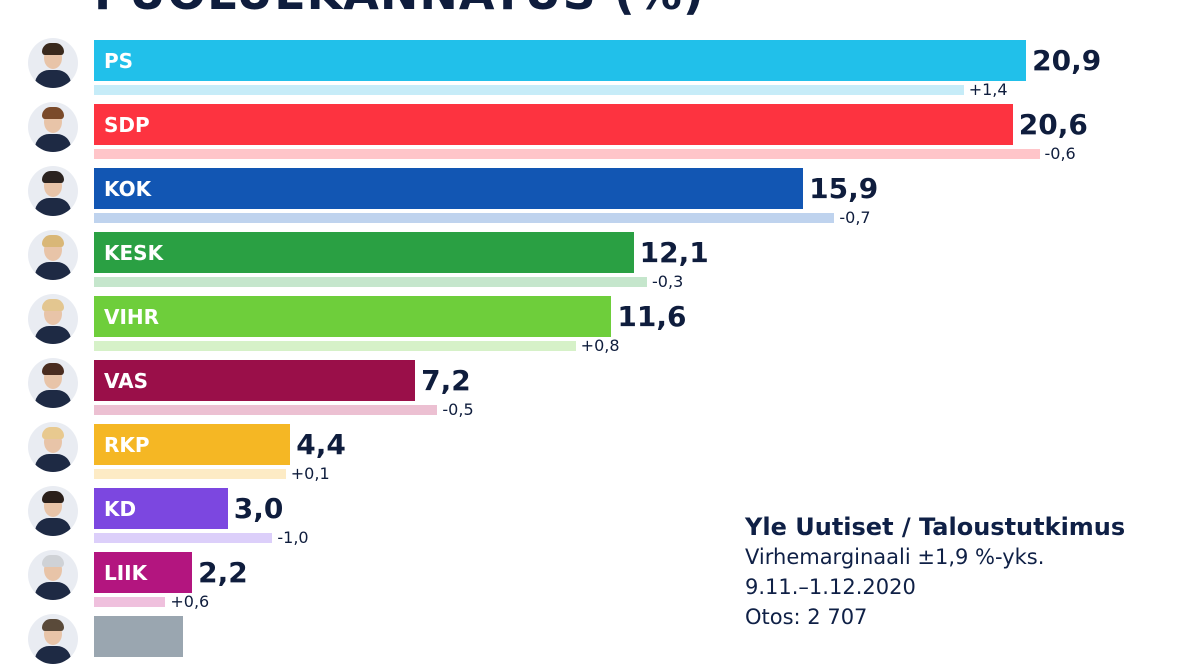  What do you see at coordinates (255, 380) in the screenshot?
I see `party-bar: VAS` at bounding box center [255, 380].